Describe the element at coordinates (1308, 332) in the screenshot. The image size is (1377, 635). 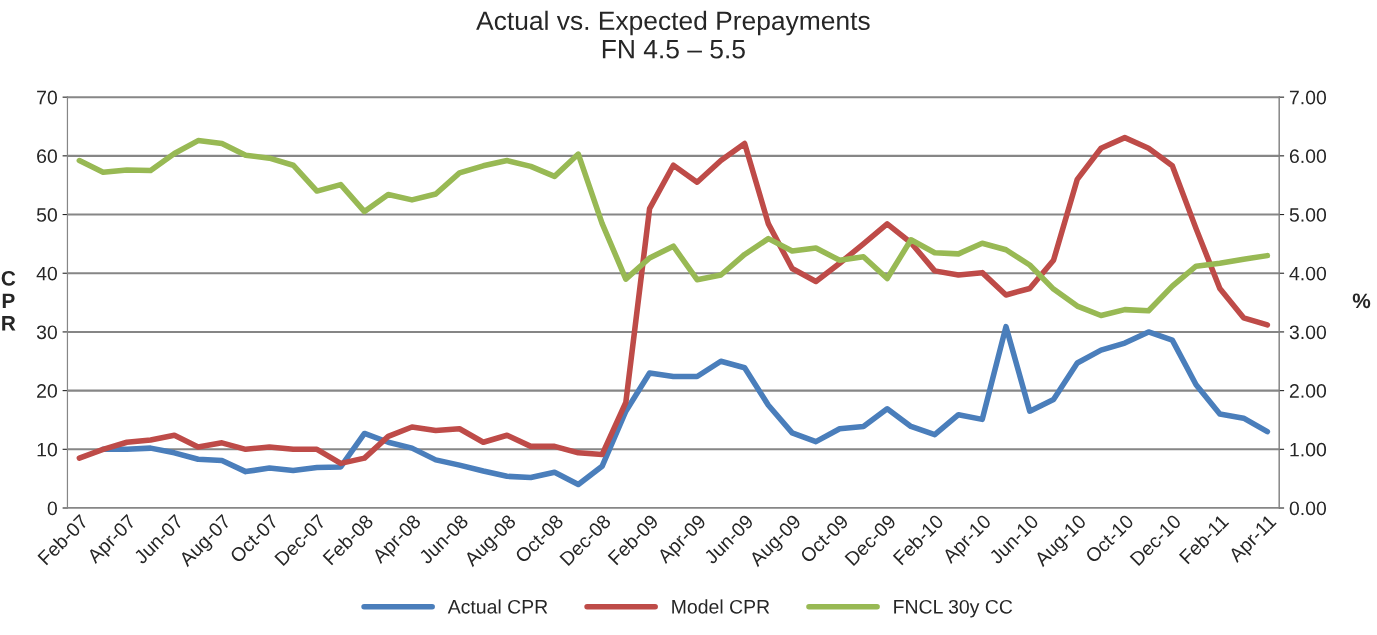
I see `y2-tick-label: 3.00` at that location.